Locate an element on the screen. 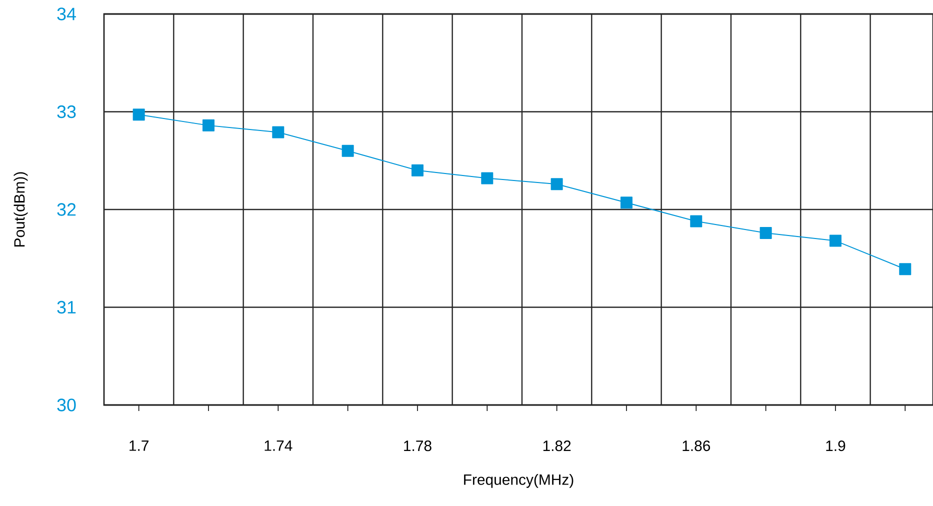 Image resolution: width=933 pixels, height=506 pixels. x-tick-label: 1.7 is located at coordinates (139, 445).